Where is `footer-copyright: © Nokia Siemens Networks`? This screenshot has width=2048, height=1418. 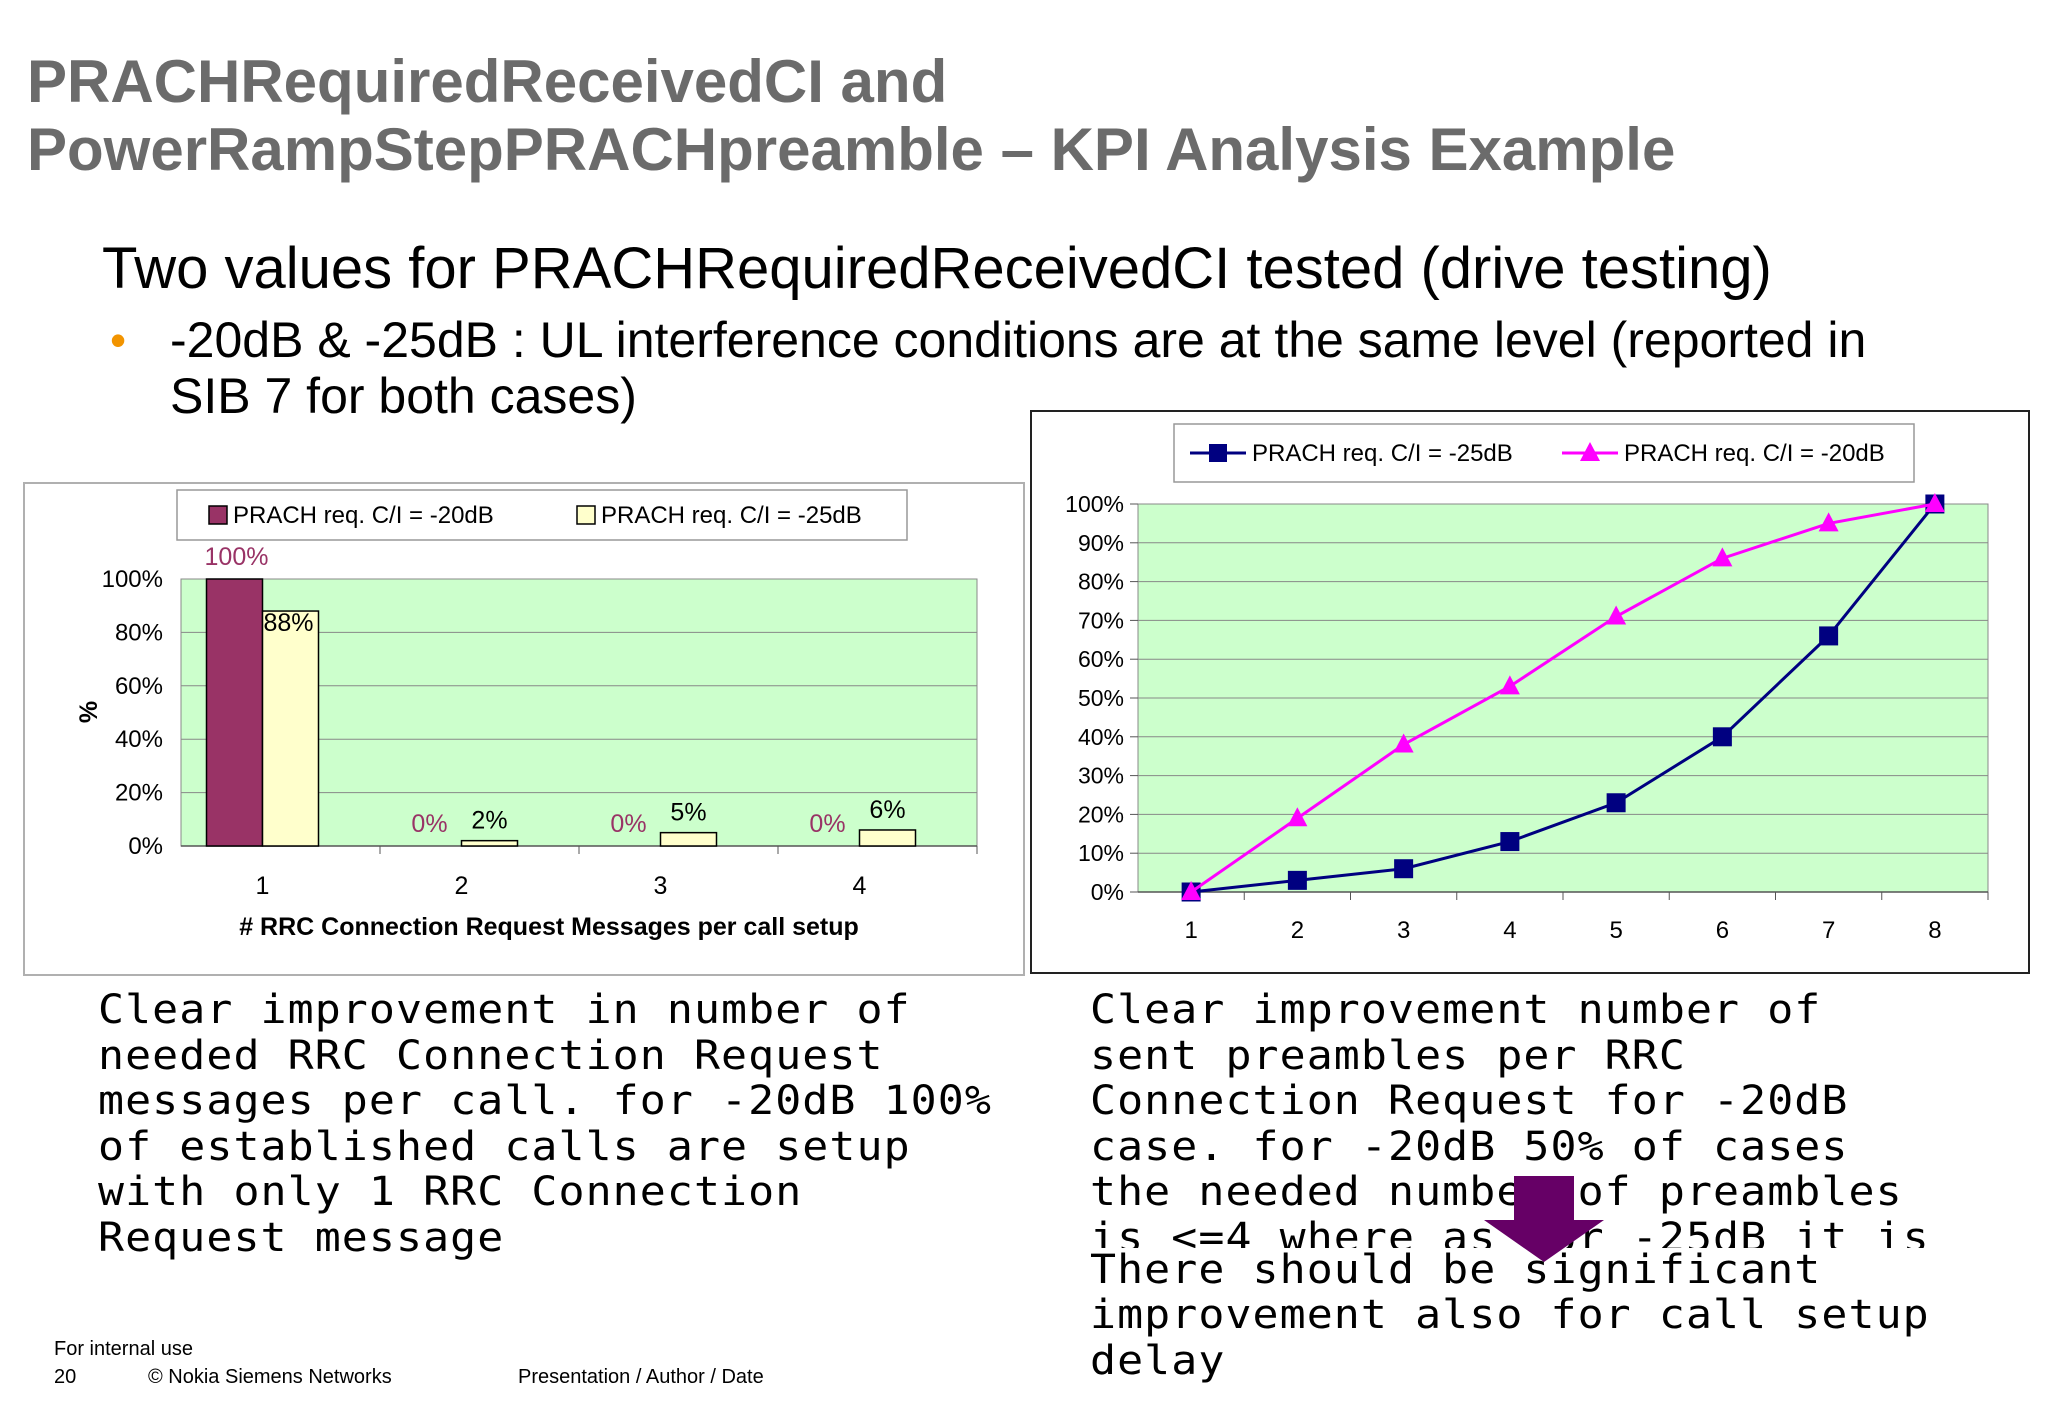 footer-copyright: © Nokia Siemens Networks is located at coordinates (270, 1377).